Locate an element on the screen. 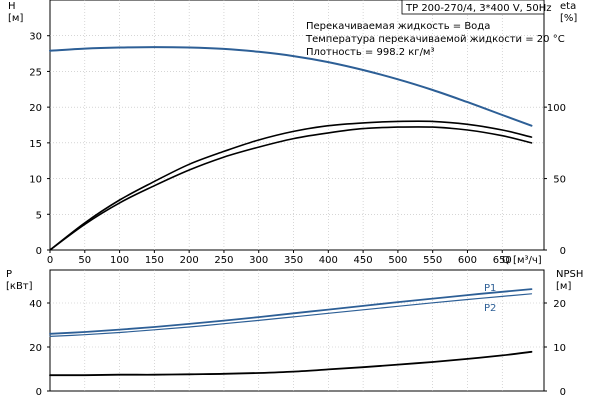  x-tick-label: 400 is located at coordinates (328, 260).